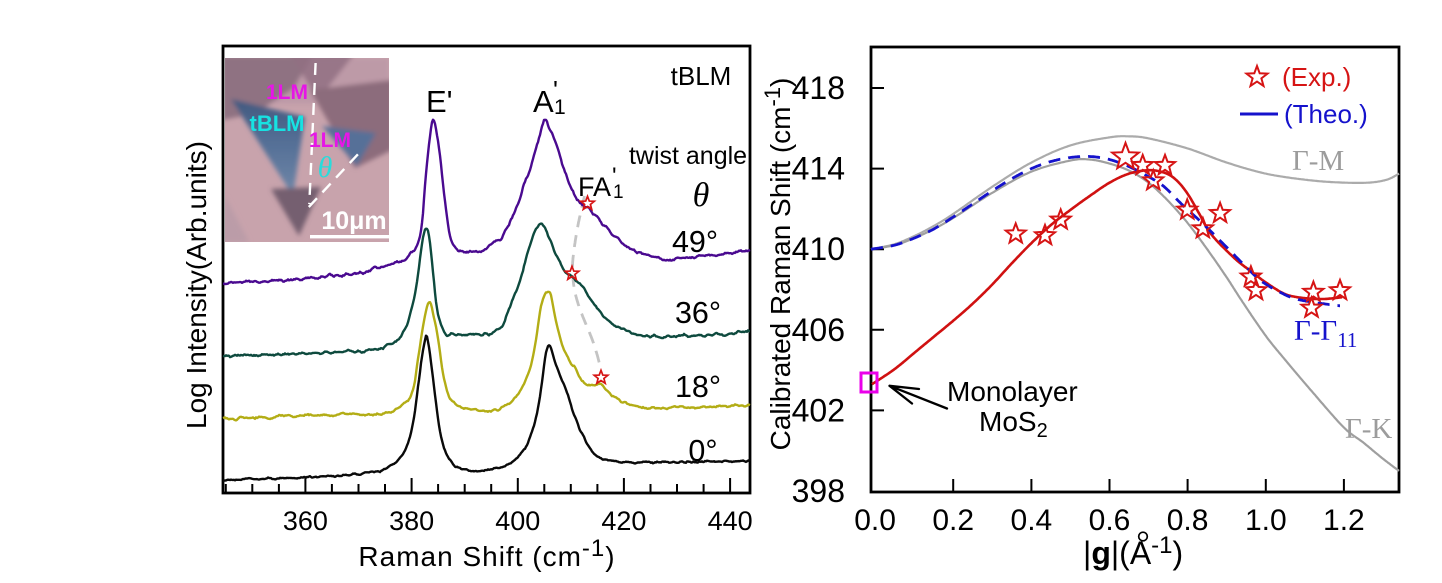  What do you see at coordinates (818, 330) in the screenshot?
I see `svg-text: 406` at bounding box center [818, 330].